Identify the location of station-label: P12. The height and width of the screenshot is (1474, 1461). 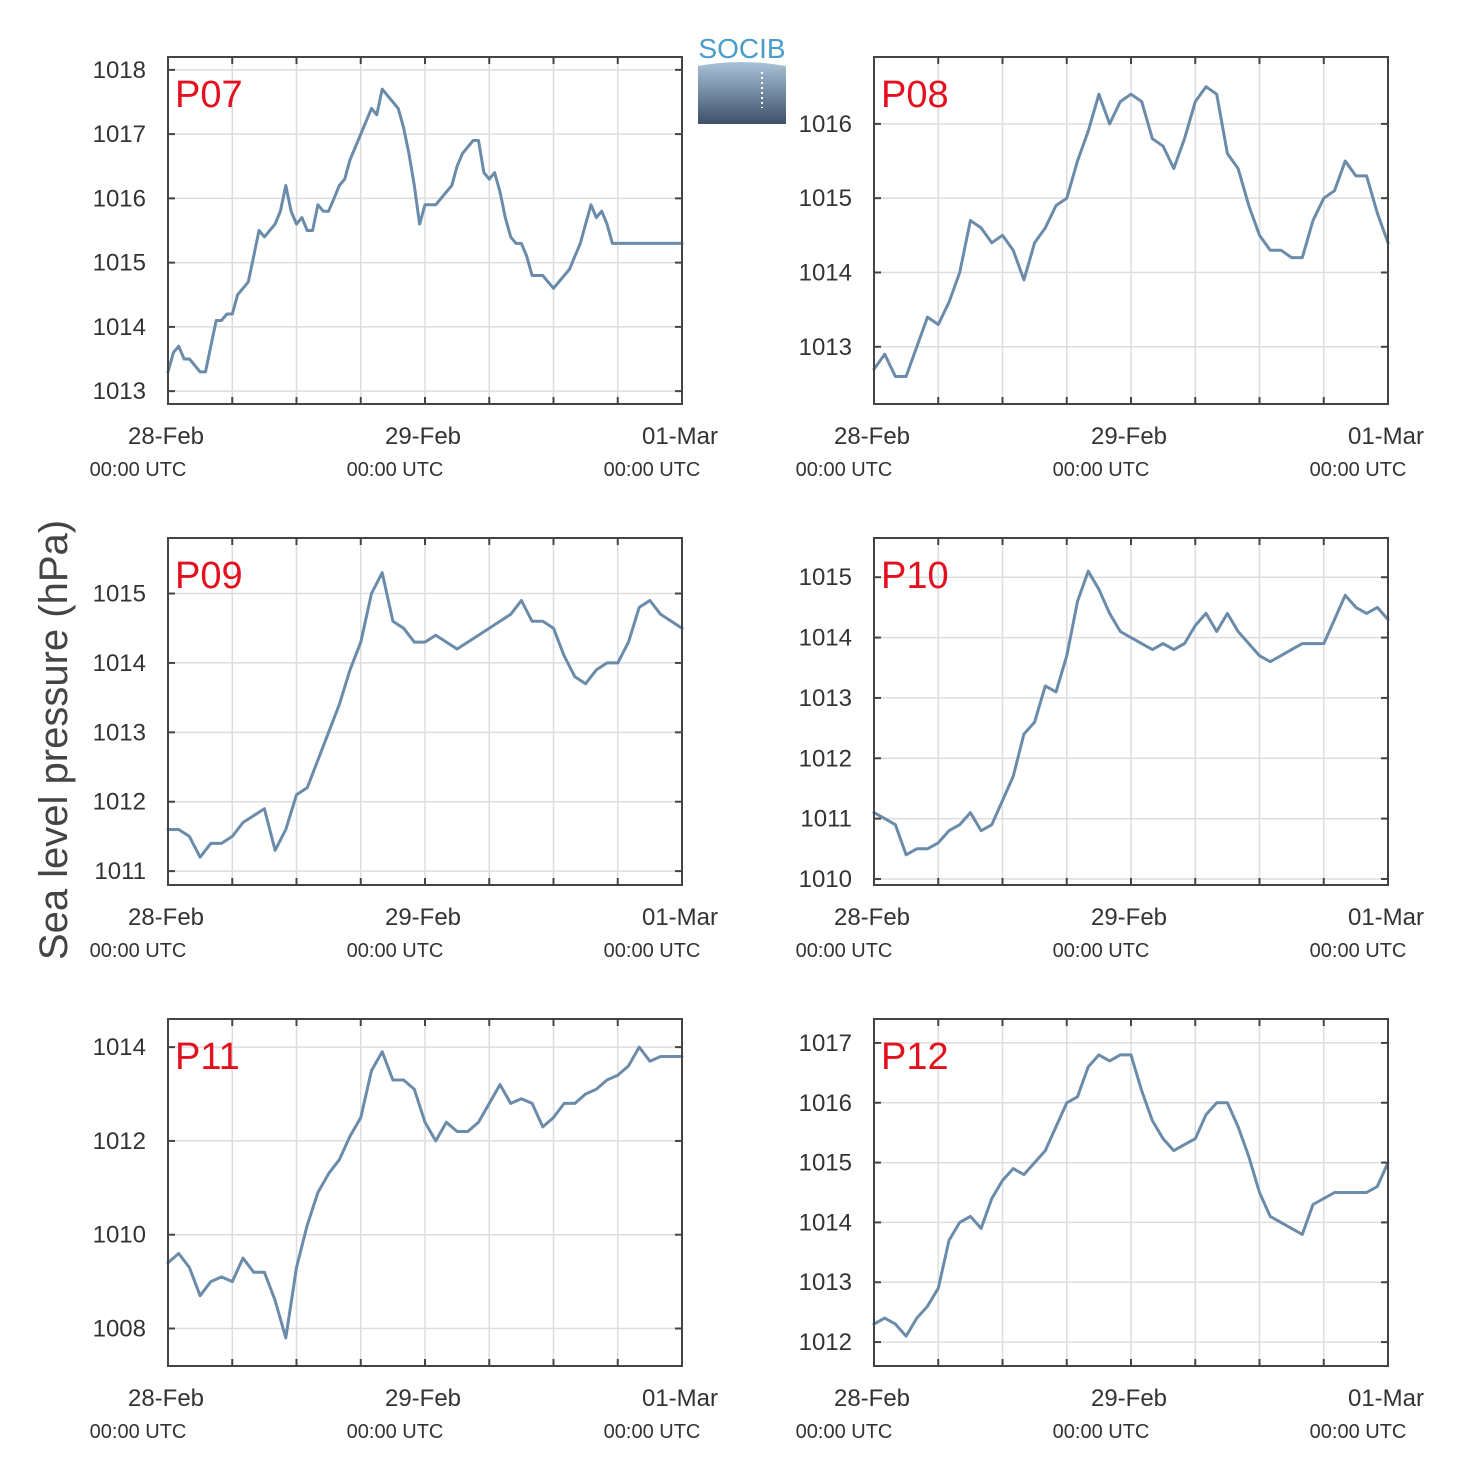
(915, 1057).